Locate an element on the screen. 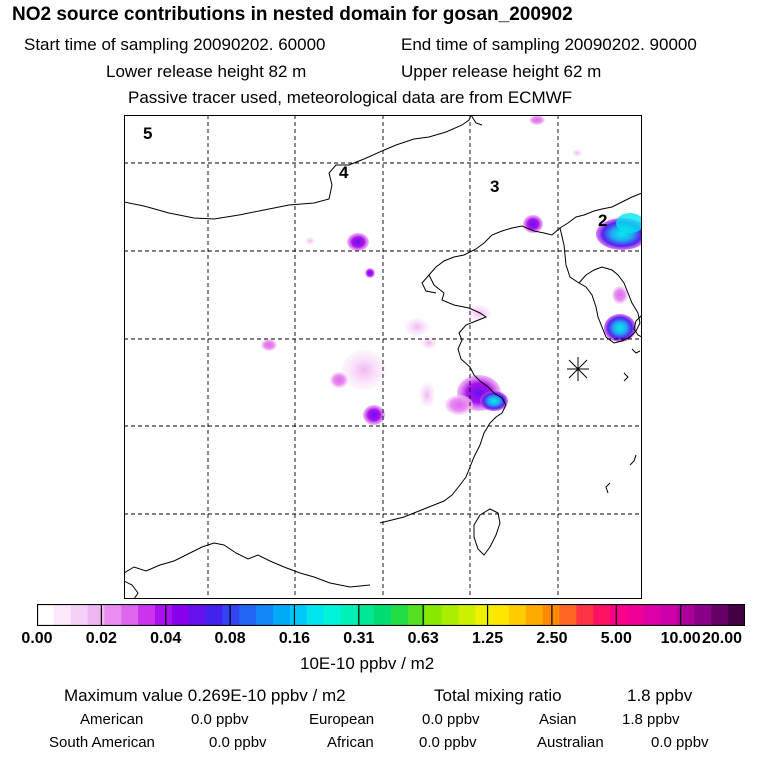  region-value-australian: 0.0 ppbv is located at coordinates (680, 742).